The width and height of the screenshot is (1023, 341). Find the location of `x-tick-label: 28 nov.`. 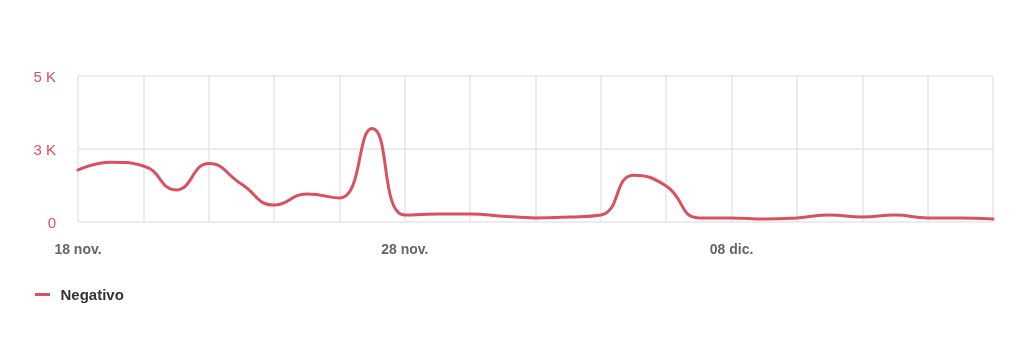

x-tick-label: 28 nov. is located at coordinates (405, 249).